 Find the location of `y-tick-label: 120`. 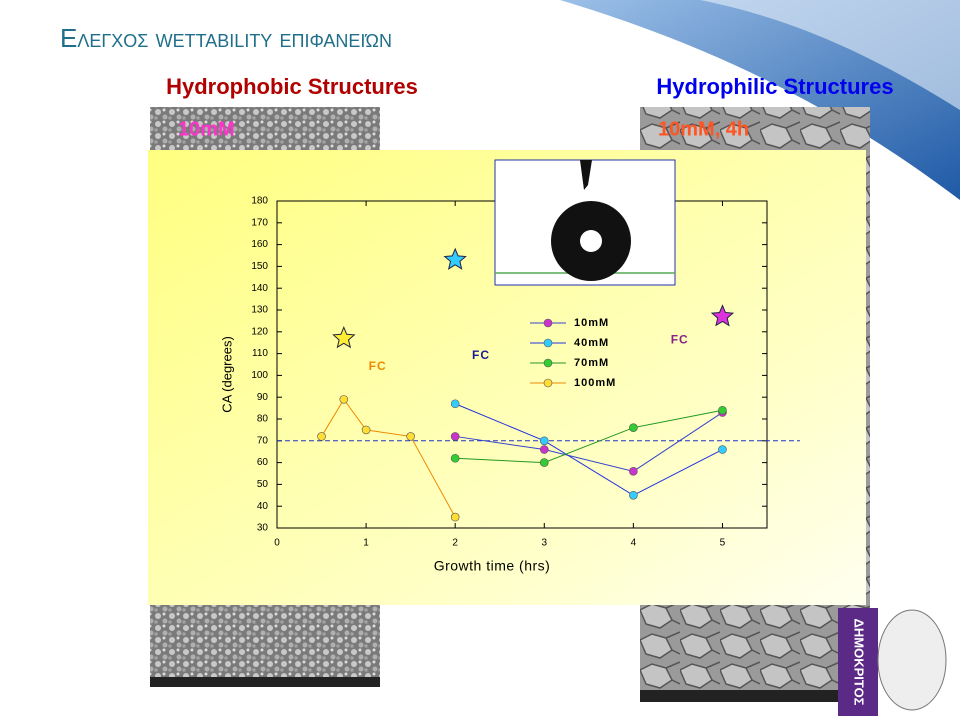

y-tick-label: 120 is located at coordinates (259, 331).